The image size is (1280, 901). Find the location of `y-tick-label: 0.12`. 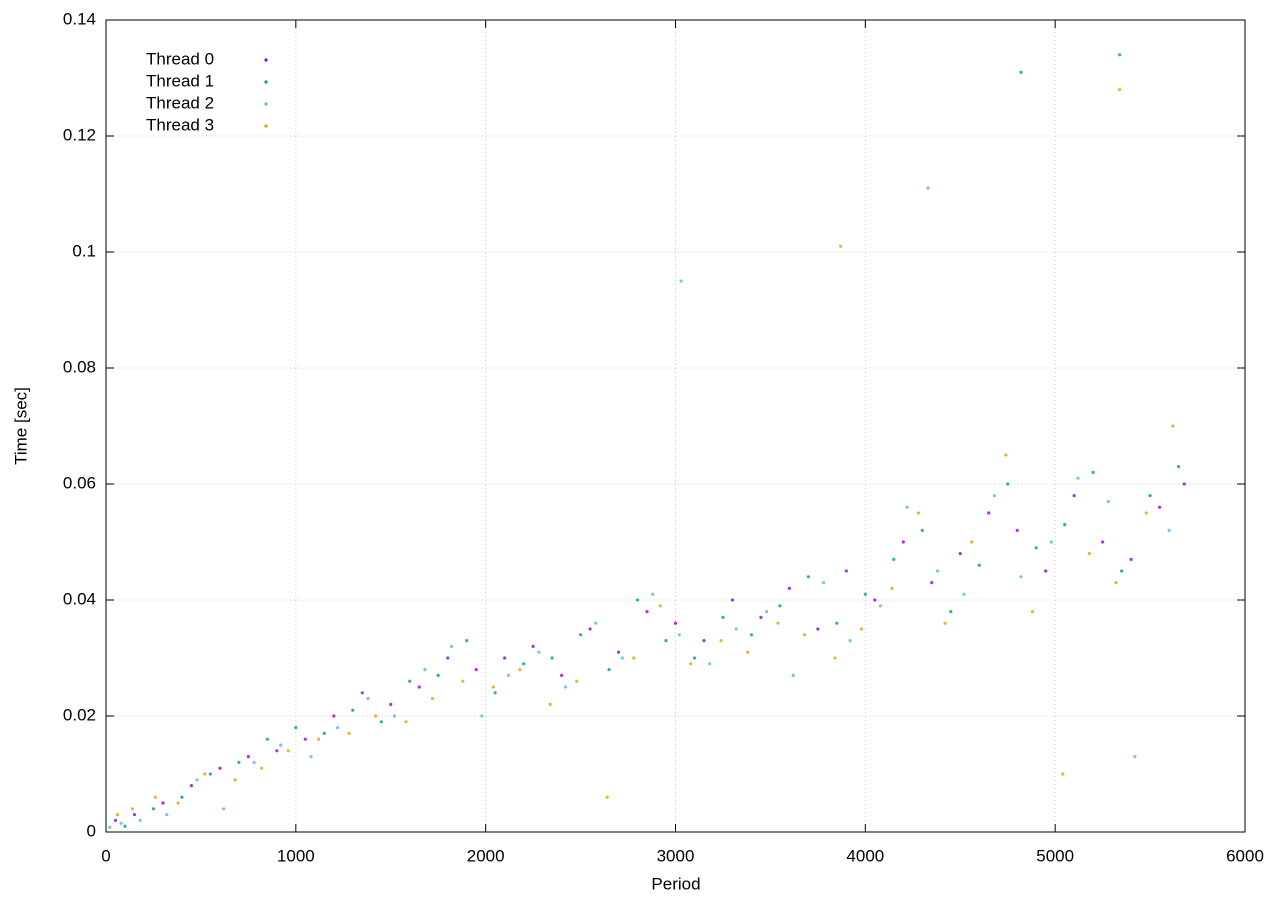

y-tick-label: 0.12 is located at coordinates (79, 134).